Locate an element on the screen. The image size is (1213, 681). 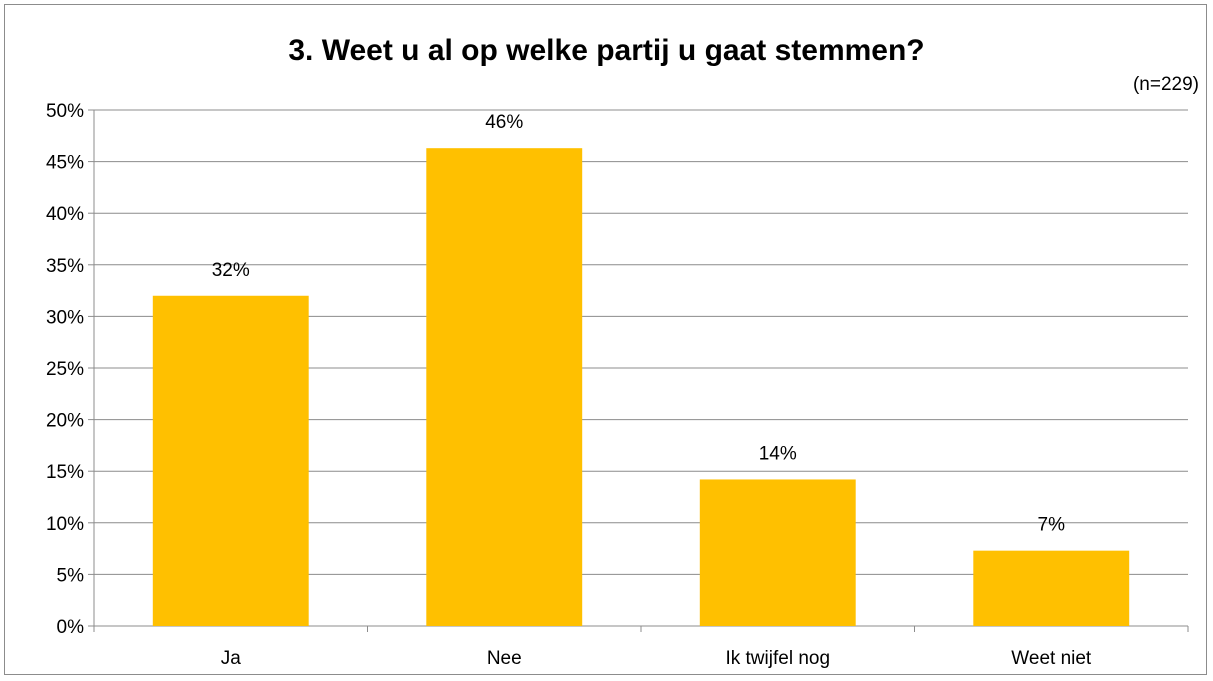
category-label: Ja is located at coordinates (231, 658).